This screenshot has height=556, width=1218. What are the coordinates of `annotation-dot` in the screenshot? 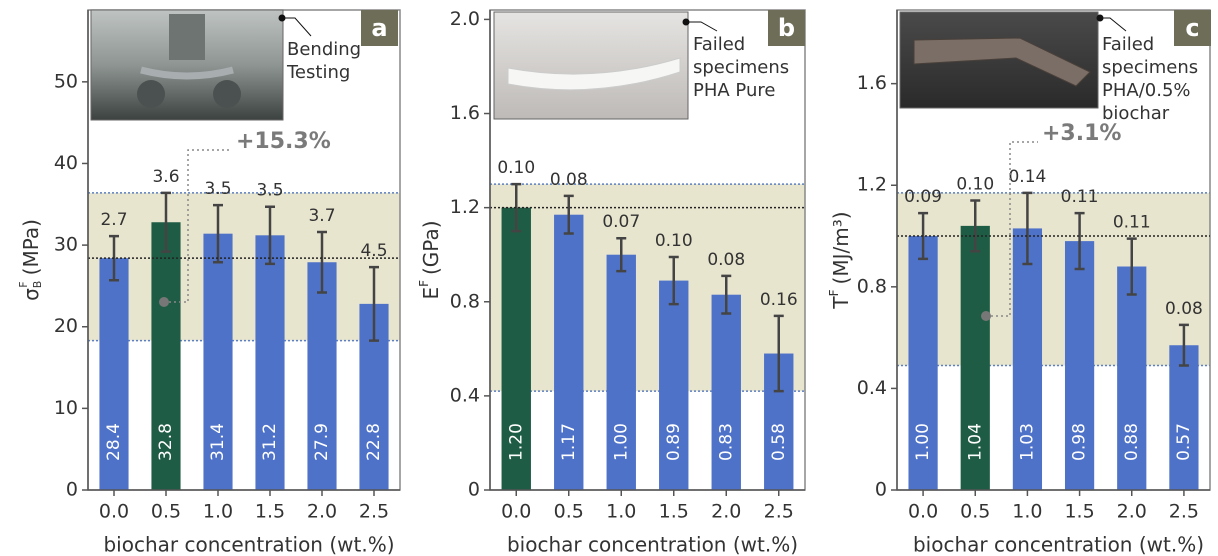 It's located at (986, 316).